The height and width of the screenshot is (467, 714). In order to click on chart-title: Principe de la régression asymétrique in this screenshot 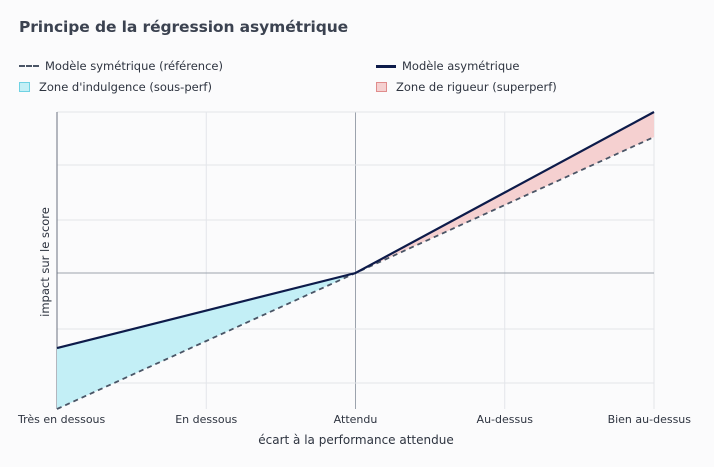, I will do `click(184, 27)`.